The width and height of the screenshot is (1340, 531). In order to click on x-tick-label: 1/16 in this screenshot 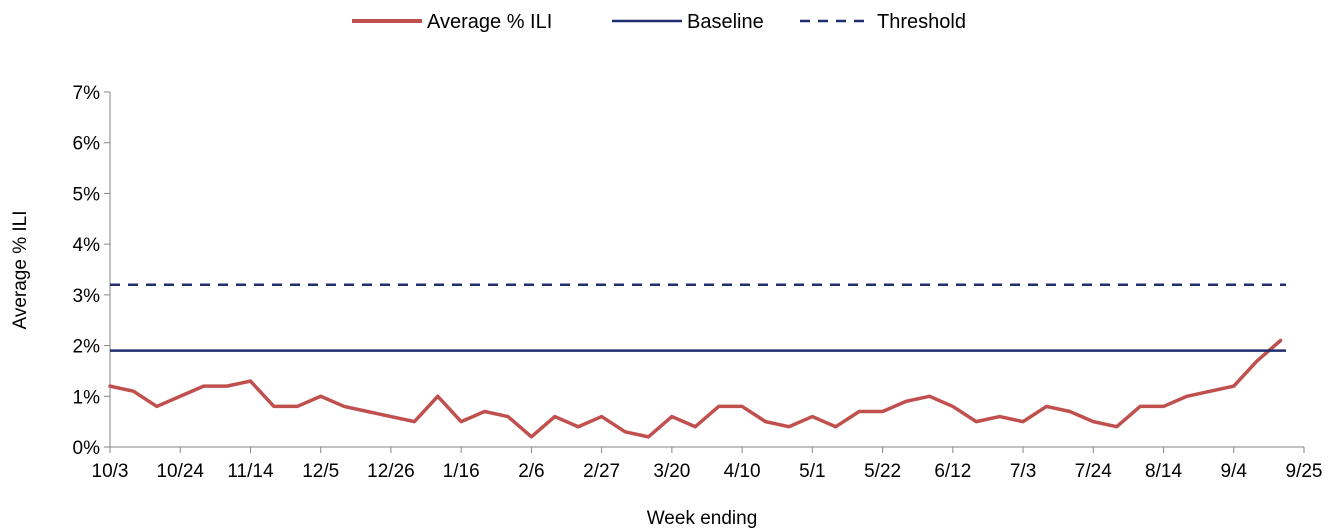, I will do `click(461, 471)`.